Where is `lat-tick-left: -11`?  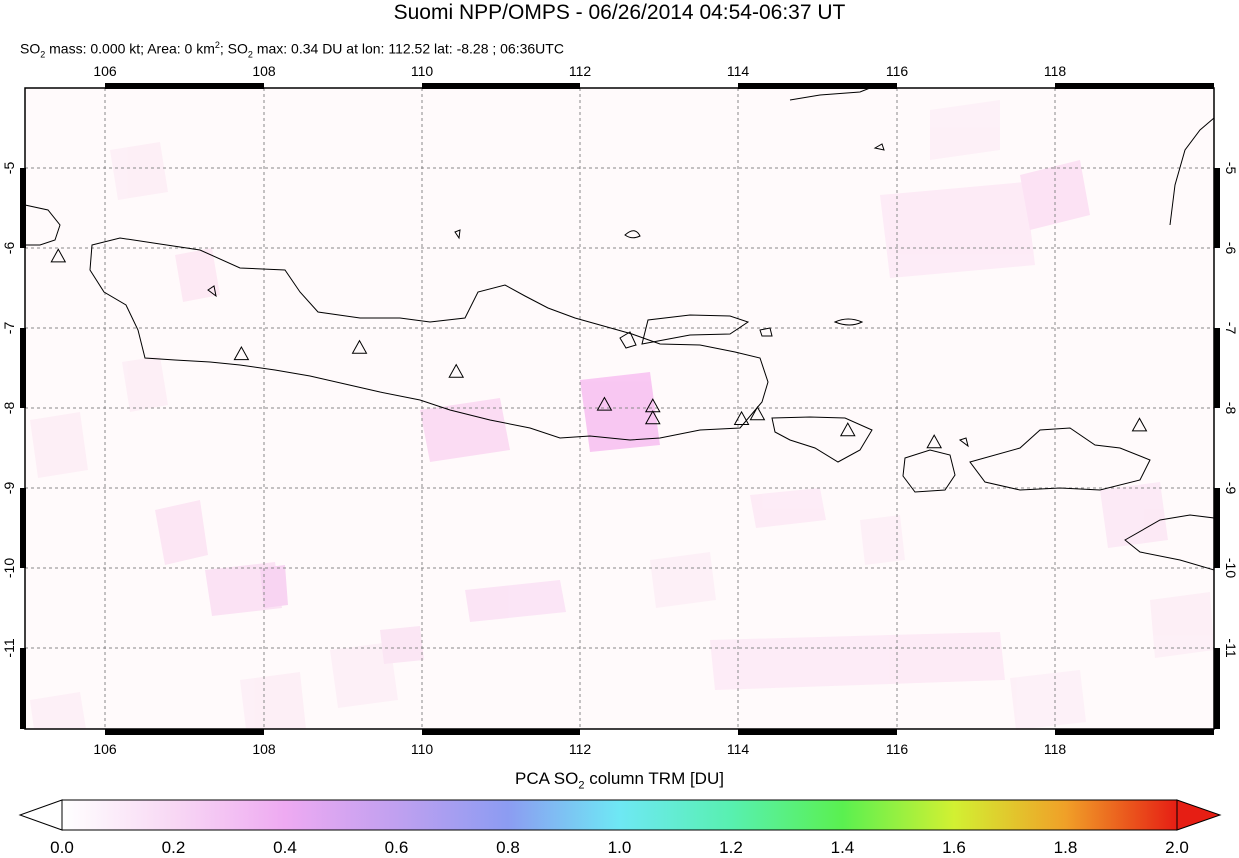 lat-tick-left: -11 is located at coordinates (9, 647).